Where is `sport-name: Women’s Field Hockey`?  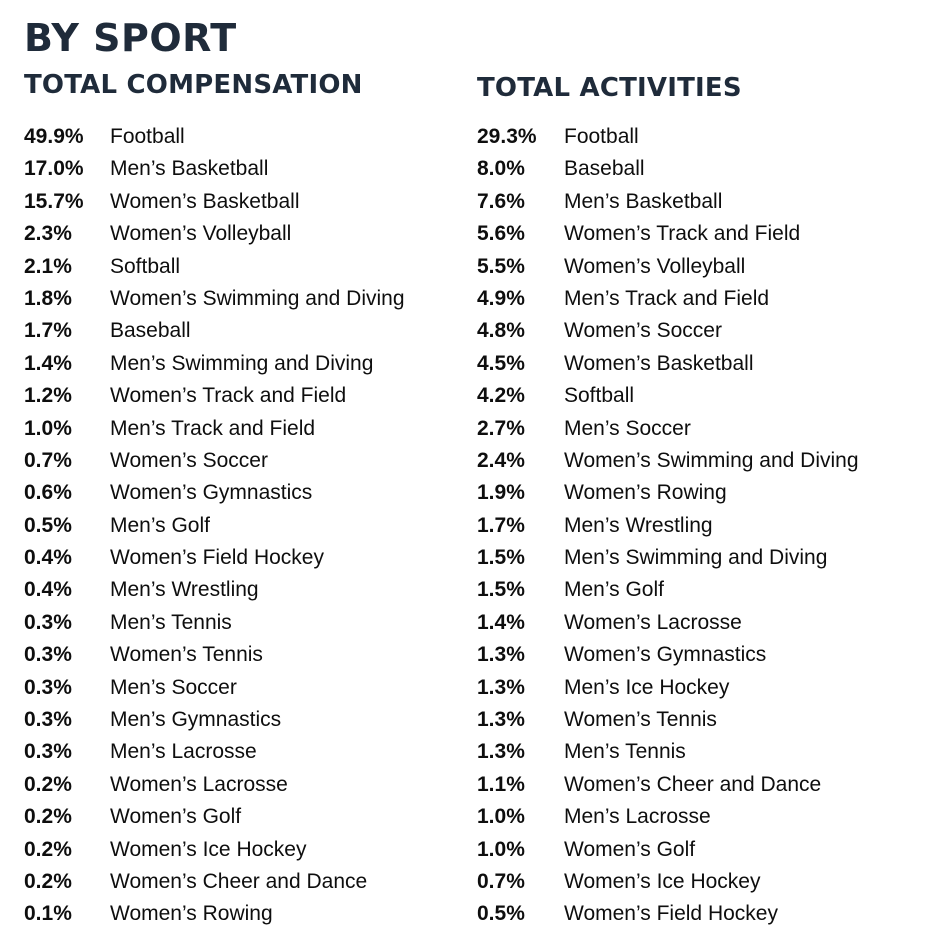
sport-name: Women’s Field Hockey is located at coordinates (217, 558).